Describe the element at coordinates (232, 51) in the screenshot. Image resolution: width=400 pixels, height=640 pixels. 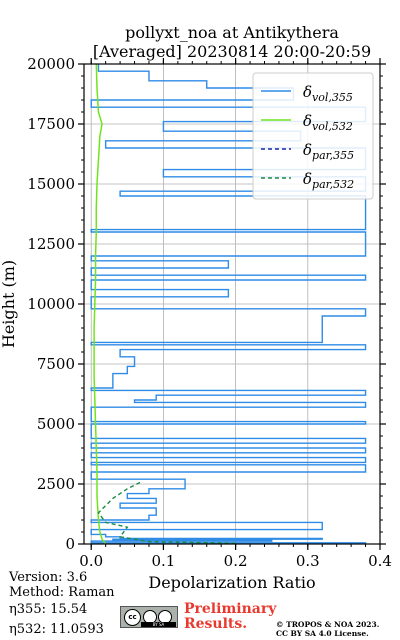
I see `chart-subtitle: [Averaged] 20230814 20:00-20:59` at that location.